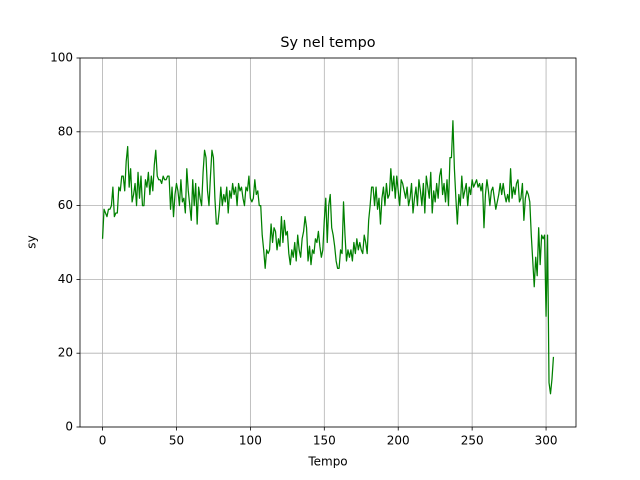 The width and height of the screenshot is (640, 480). I want to click on y-tick-label: 20, so click(65, 353).